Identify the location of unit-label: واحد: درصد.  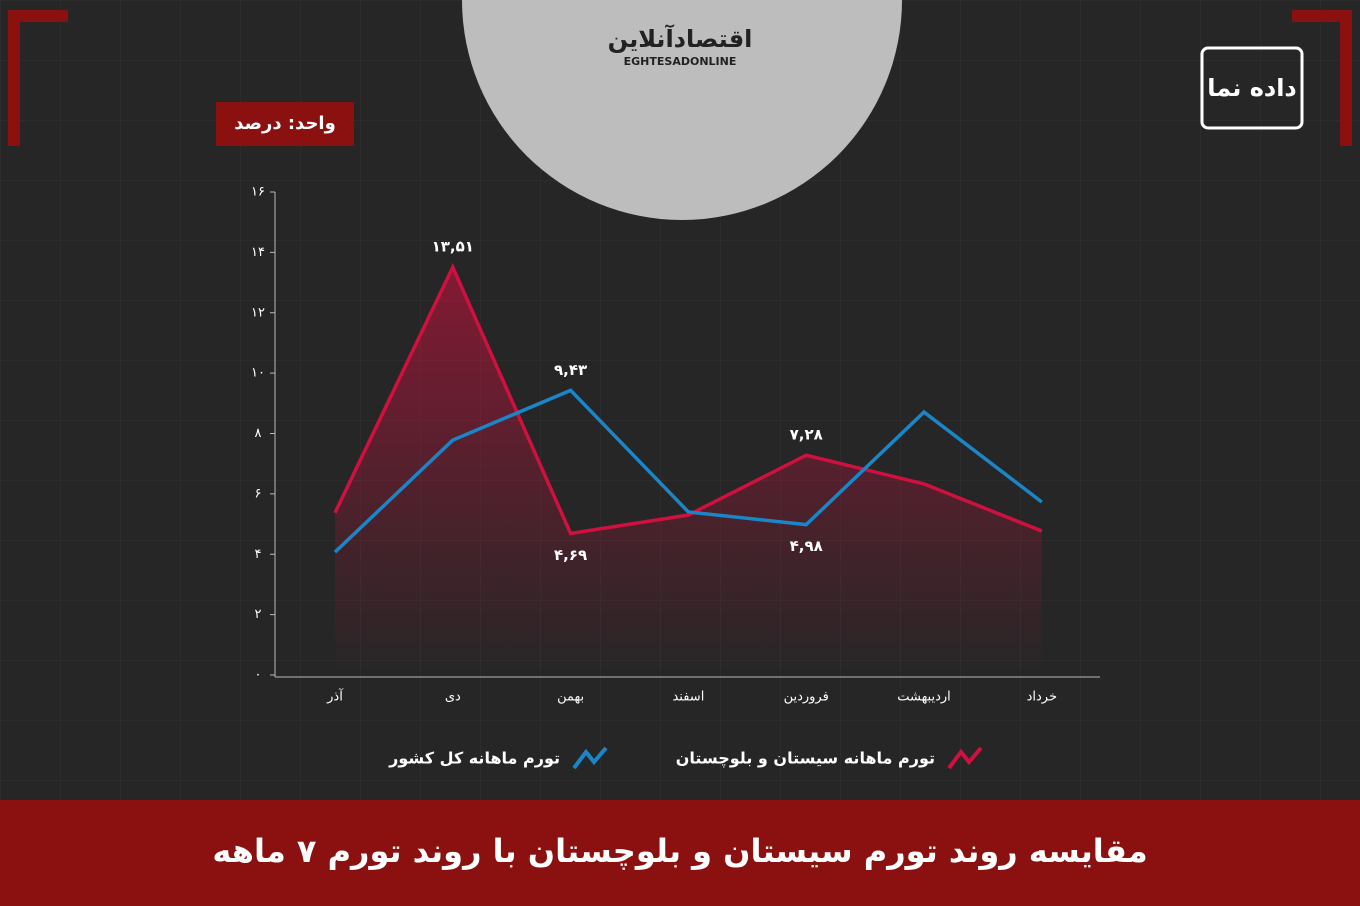
(285, 123).